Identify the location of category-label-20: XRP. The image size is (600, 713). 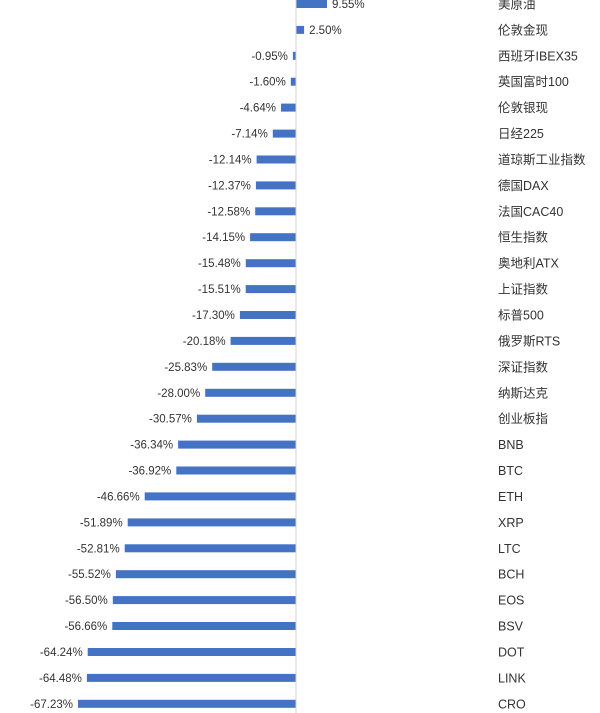
(511, 523).